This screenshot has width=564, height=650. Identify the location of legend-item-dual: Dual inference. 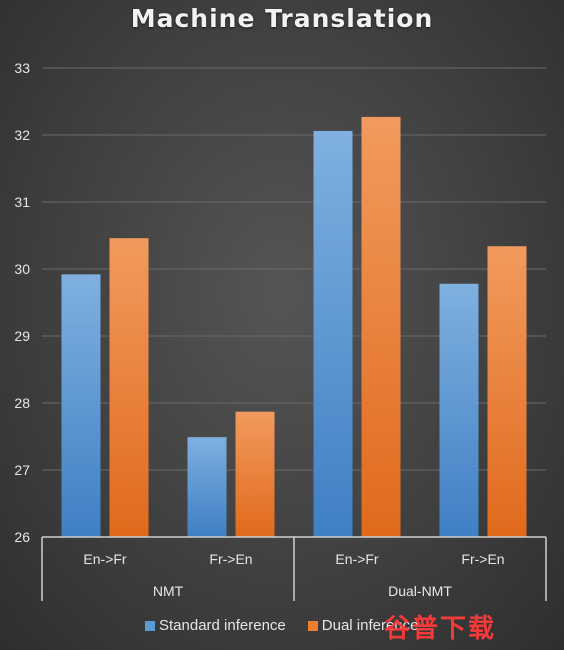
(363, 625).